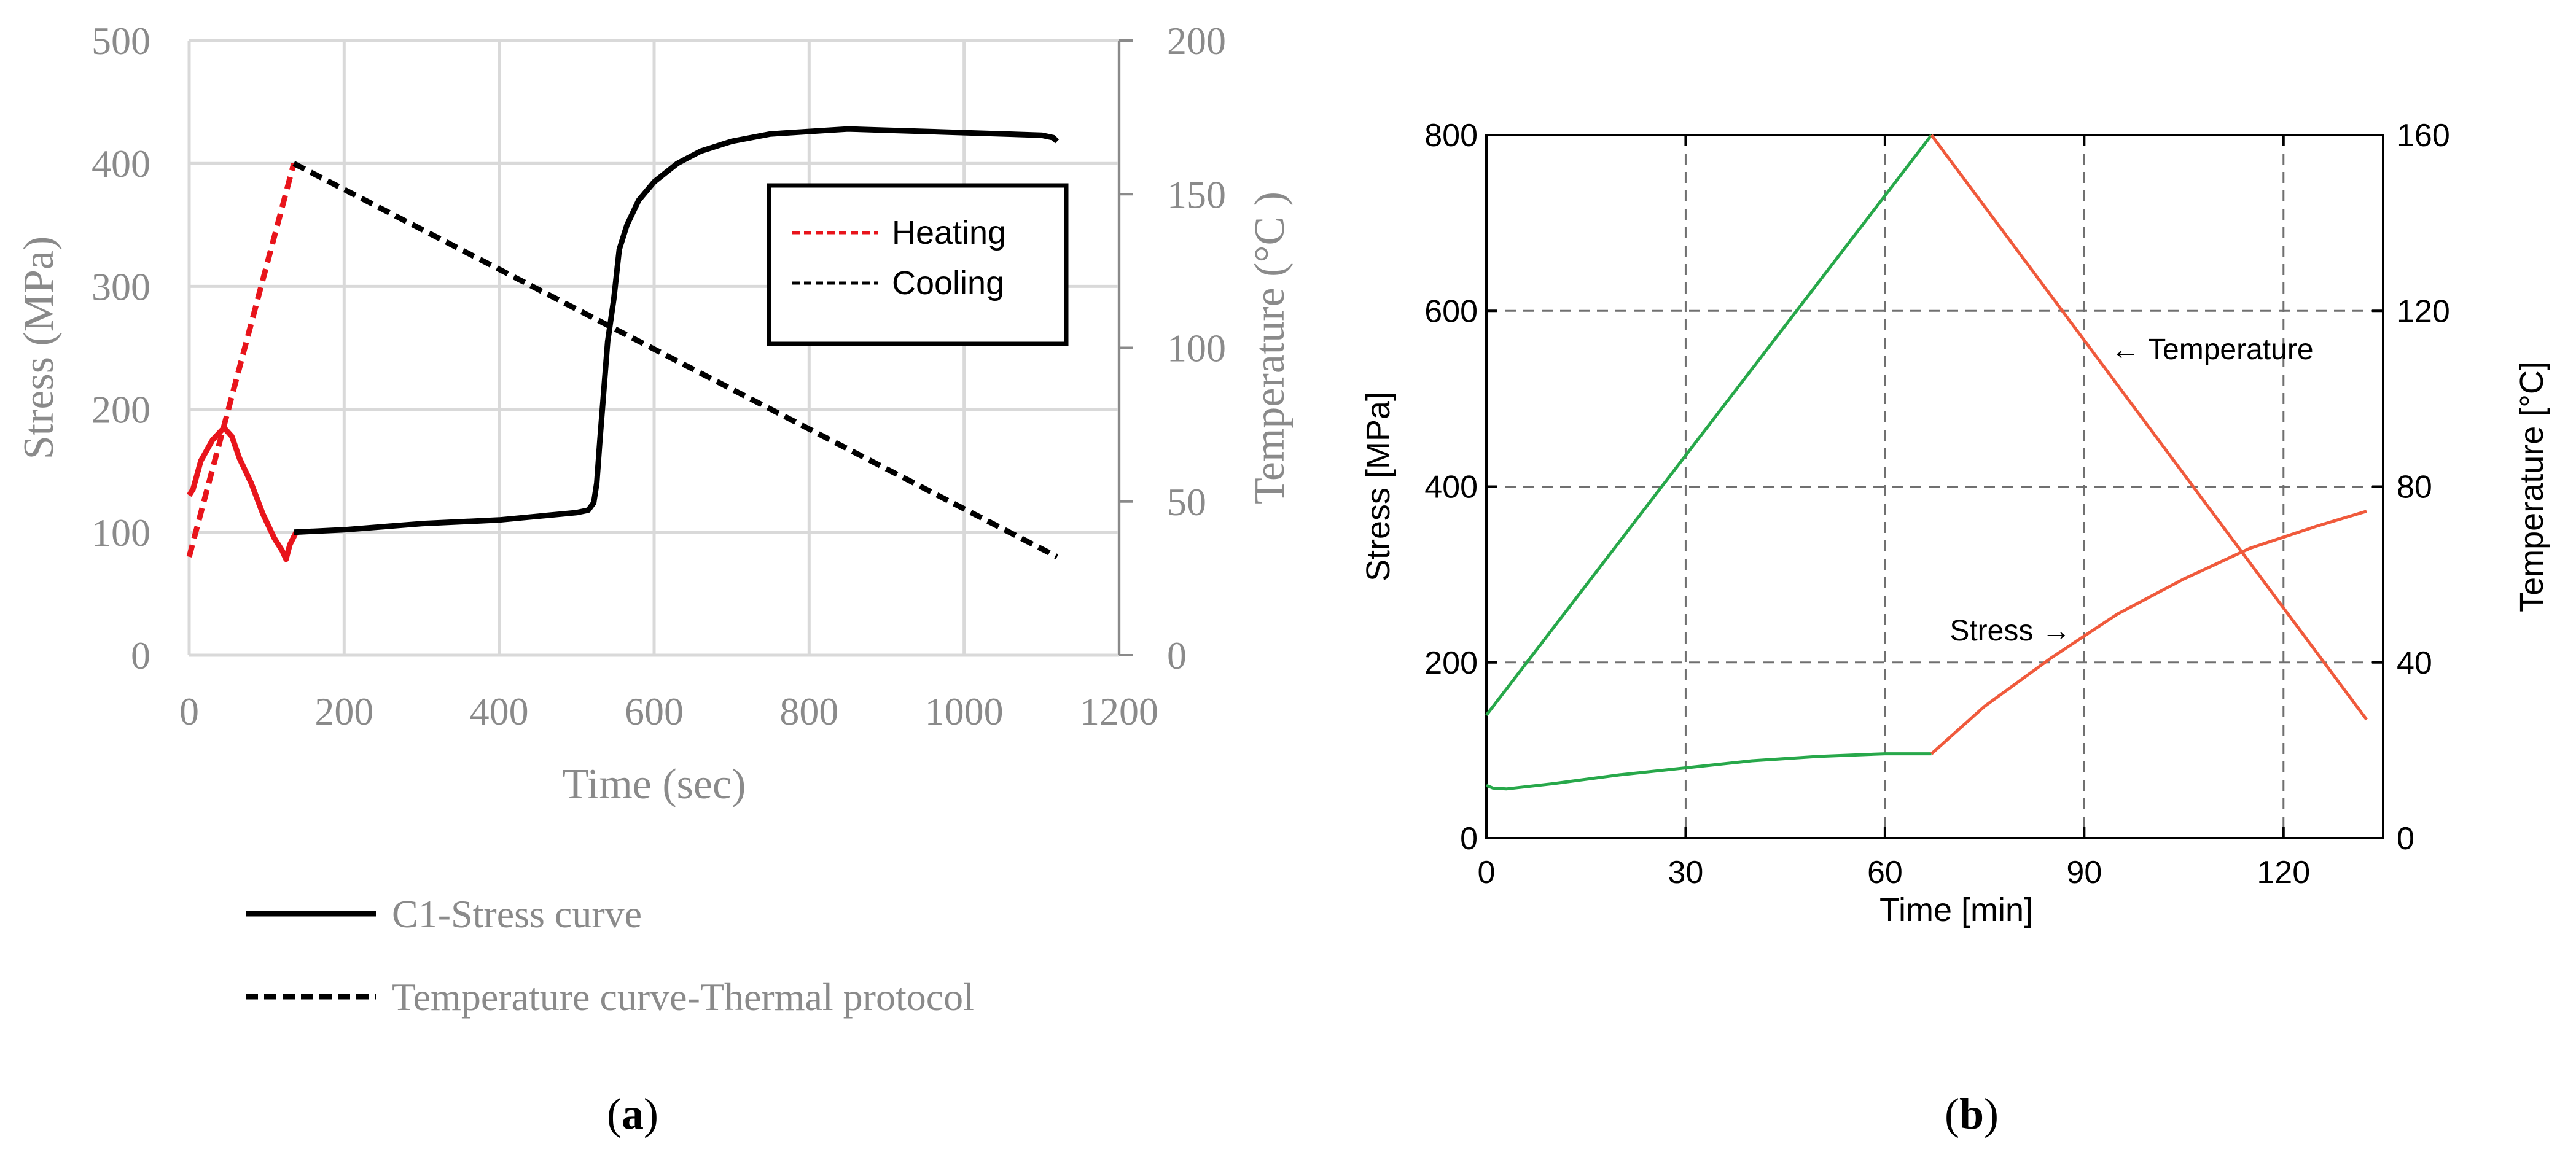  Describe the element at coordinates (1709, 771) in the screenshot. I see `series-line-stress-heating` at that location.